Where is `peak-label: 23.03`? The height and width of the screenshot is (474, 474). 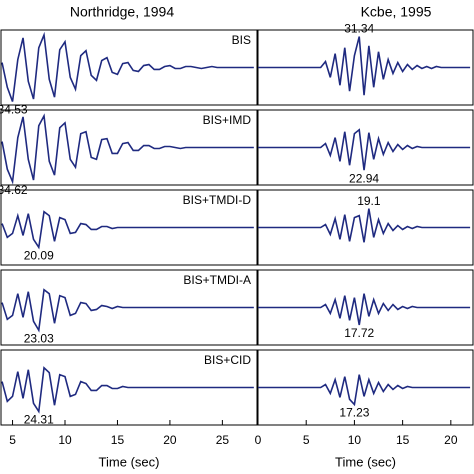 peak-label: 23.03 is located at coordinates (39, 338).